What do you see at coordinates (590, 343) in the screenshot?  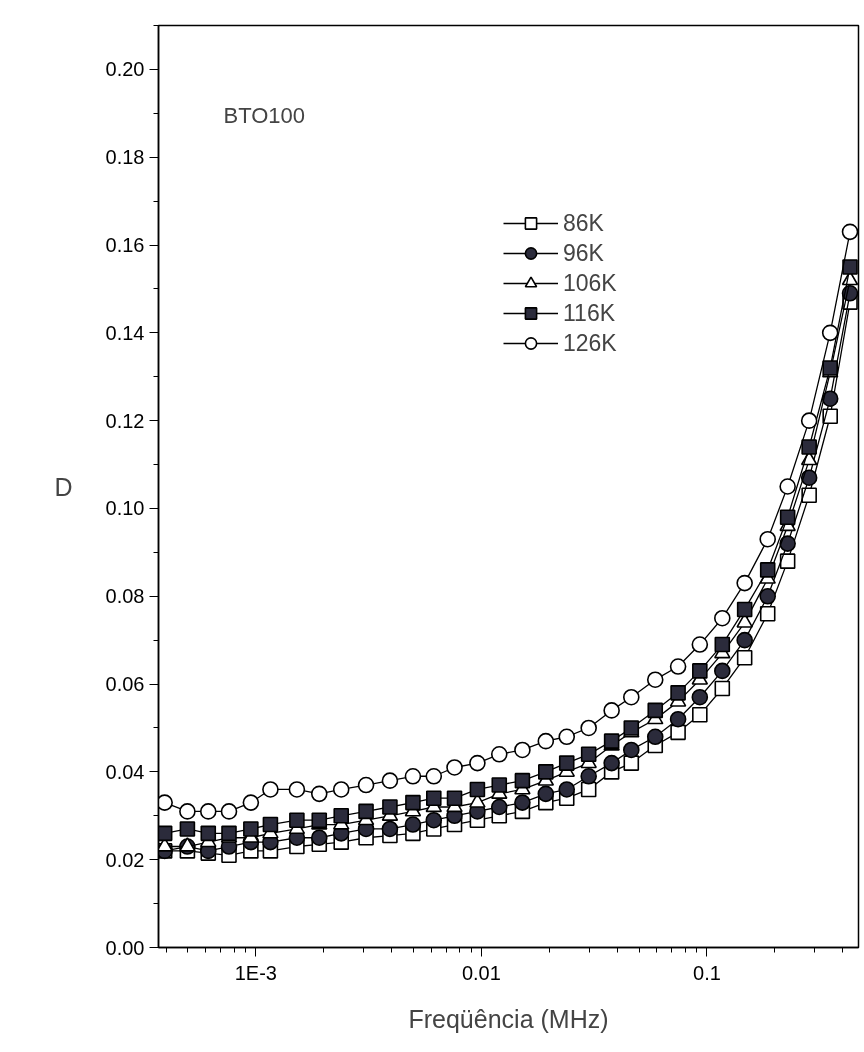 I see `legend-label: 126K` at bounding box center [590, 343].